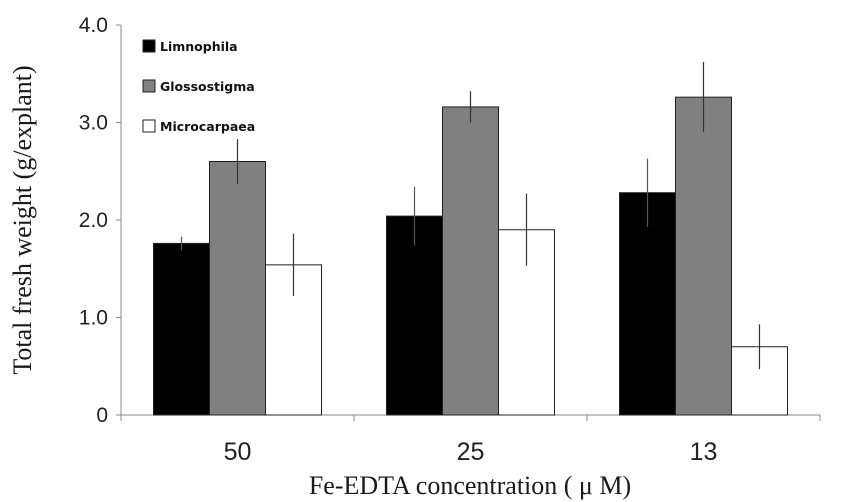 The width and height of the screenshot is (841, 502). I want to click on legend-label-glossostigma: Glossostigma, so click(207, 86).